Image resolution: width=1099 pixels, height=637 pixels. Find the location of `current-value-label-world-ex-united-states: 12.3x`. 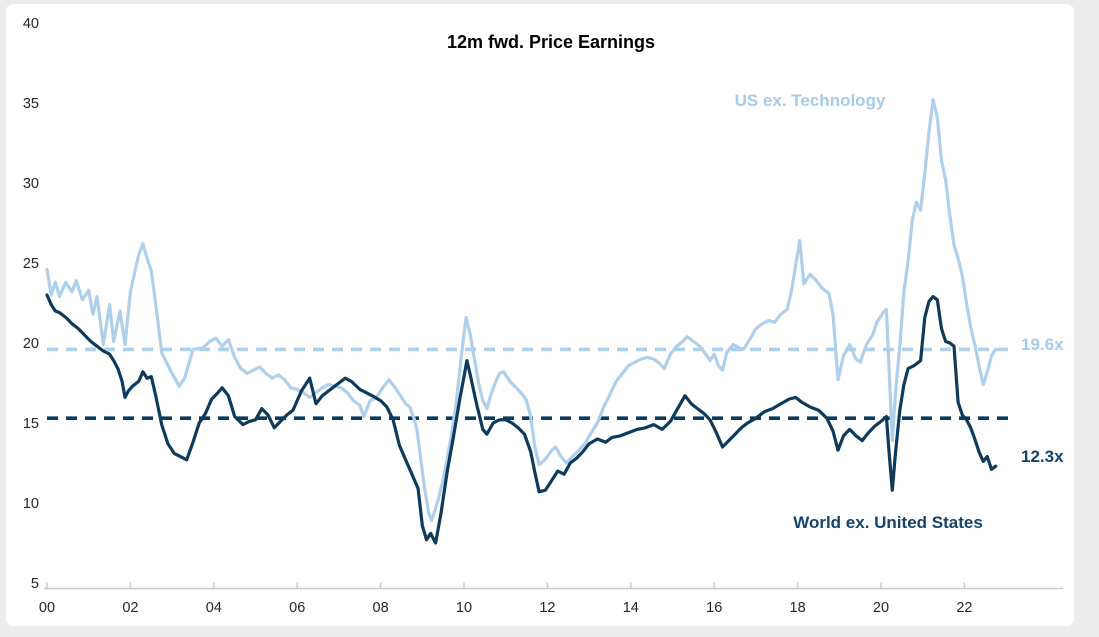

current-value-label-world-ex-united-states: 12.3x is located at coordinates (1042, 456).